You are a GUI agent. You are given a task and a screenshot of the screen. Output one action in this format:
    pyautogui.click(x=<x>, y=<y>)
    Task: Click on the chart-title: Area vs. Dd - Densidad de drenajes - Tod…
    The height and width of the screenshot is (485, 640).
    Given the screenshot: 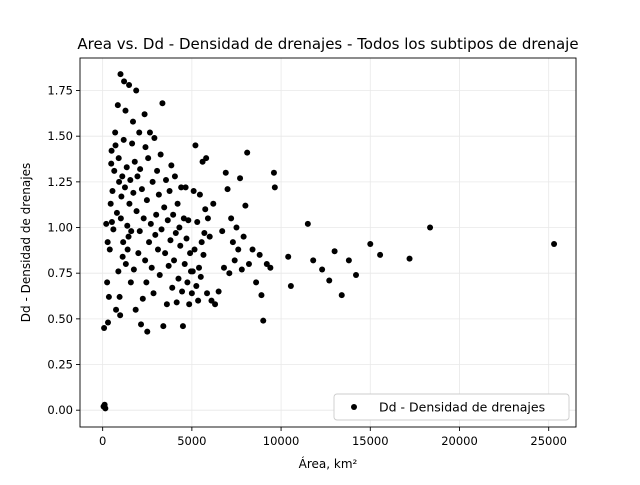 What is the action you would take?
    pyautogui.click(x=327, y=44)
    